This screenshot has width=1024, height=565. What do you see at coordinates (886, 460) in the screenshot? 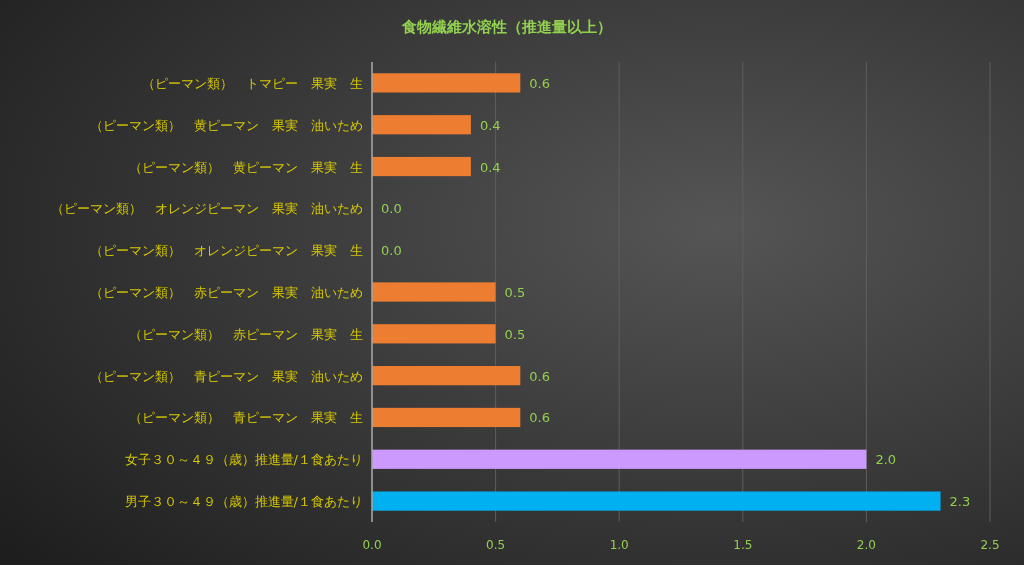
I see `data-label: 2.0` at bounding box center [886, 460].